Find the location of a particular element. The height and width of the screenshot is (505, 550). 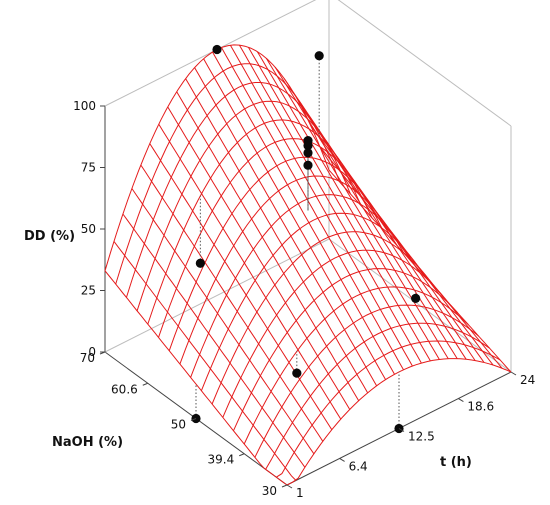

x-tick-label: 70 is located at coordinates (87, 358).